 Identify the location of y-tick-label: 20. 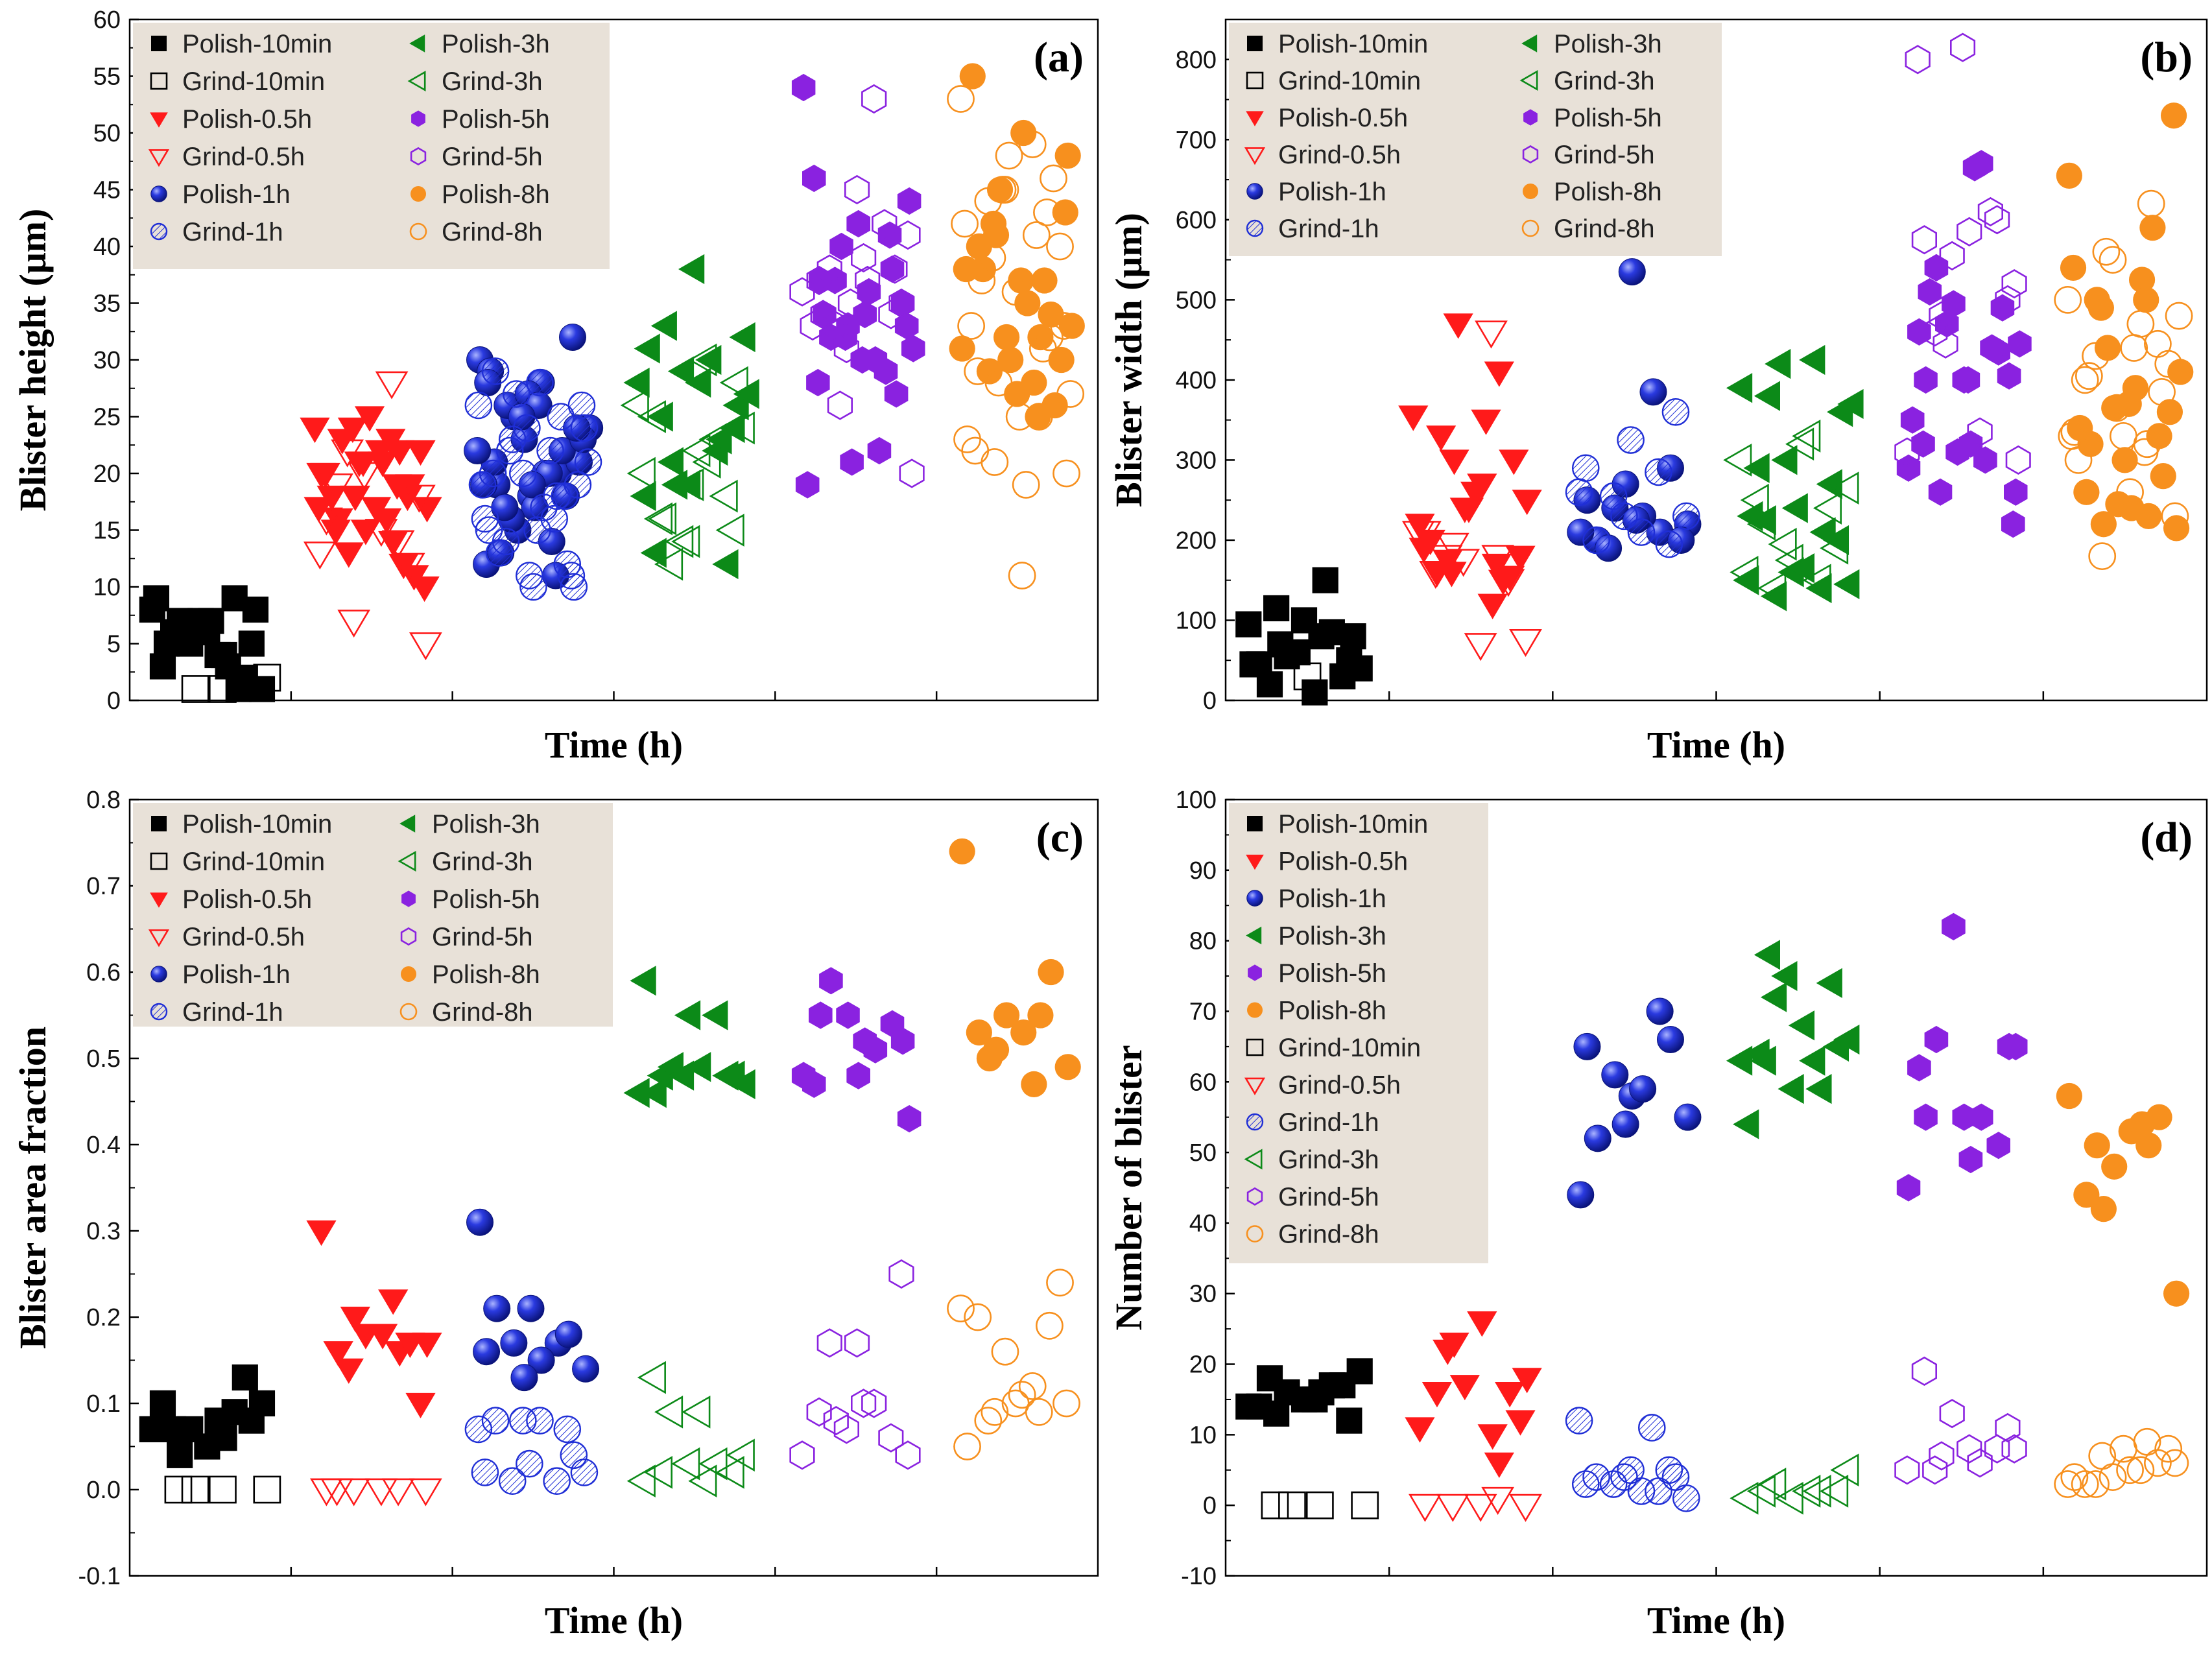
(107, 474).